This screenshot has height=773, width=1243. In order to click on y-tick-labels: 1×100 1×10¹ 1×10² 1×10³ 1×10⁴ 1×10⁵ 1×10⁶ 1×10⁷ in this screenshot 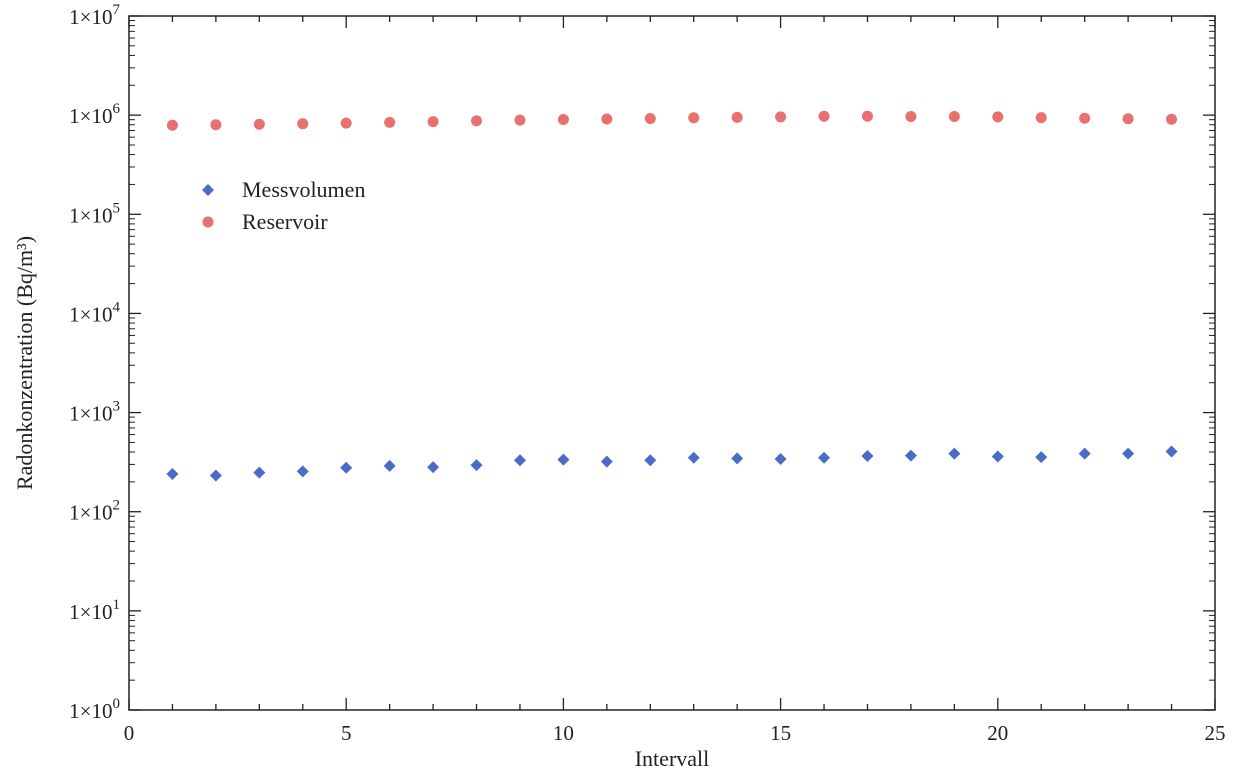, I will do `click(94, 362)`.